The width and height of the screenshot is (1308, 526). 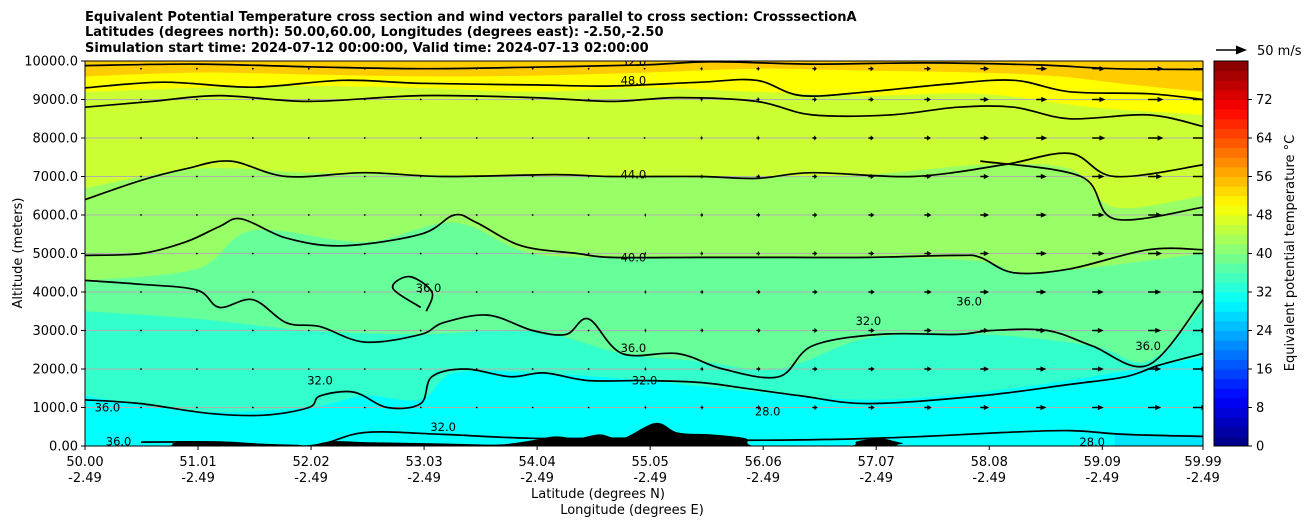 What do you see at coordinates (989, 462) in the screenshot?
I see `x-tick-label-lat: 58.08` at bounding box center [989, 462].